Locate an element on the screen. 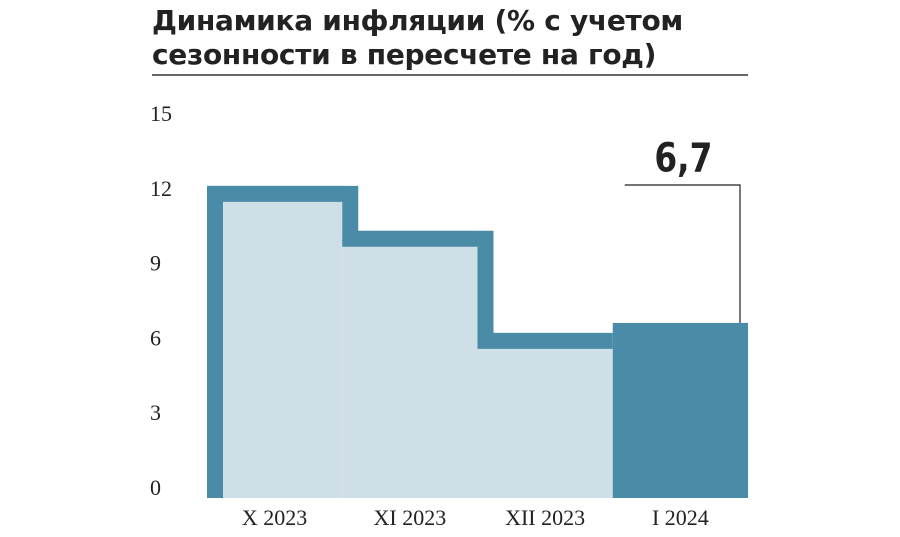  y-tick-label: 15 is located at coordinates (161, 113).